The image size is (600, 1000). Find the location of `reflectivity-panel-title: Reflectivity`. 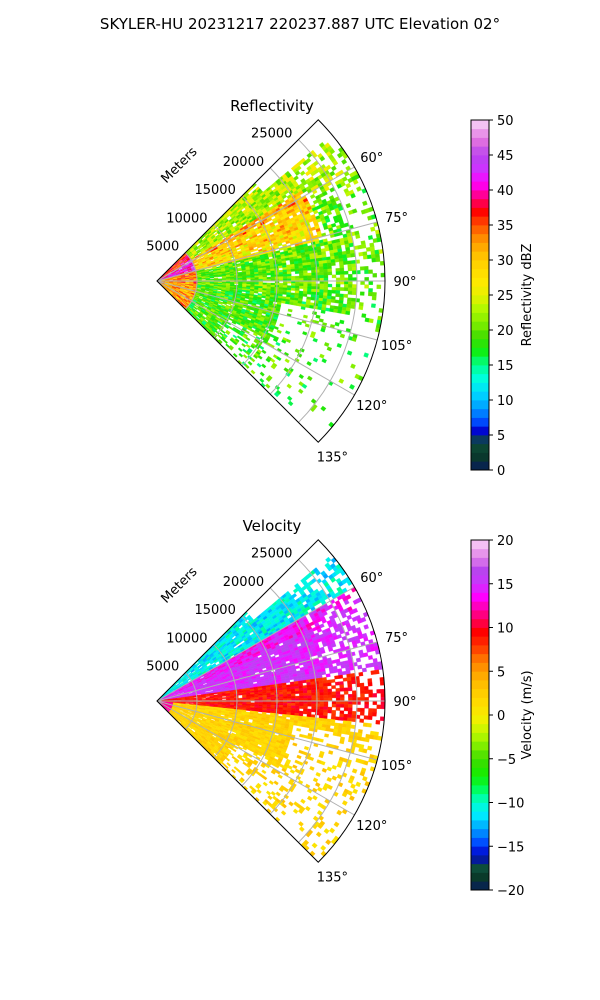

reflectivity-panel-title: Reflectivity is located at coordinates (272, 106).